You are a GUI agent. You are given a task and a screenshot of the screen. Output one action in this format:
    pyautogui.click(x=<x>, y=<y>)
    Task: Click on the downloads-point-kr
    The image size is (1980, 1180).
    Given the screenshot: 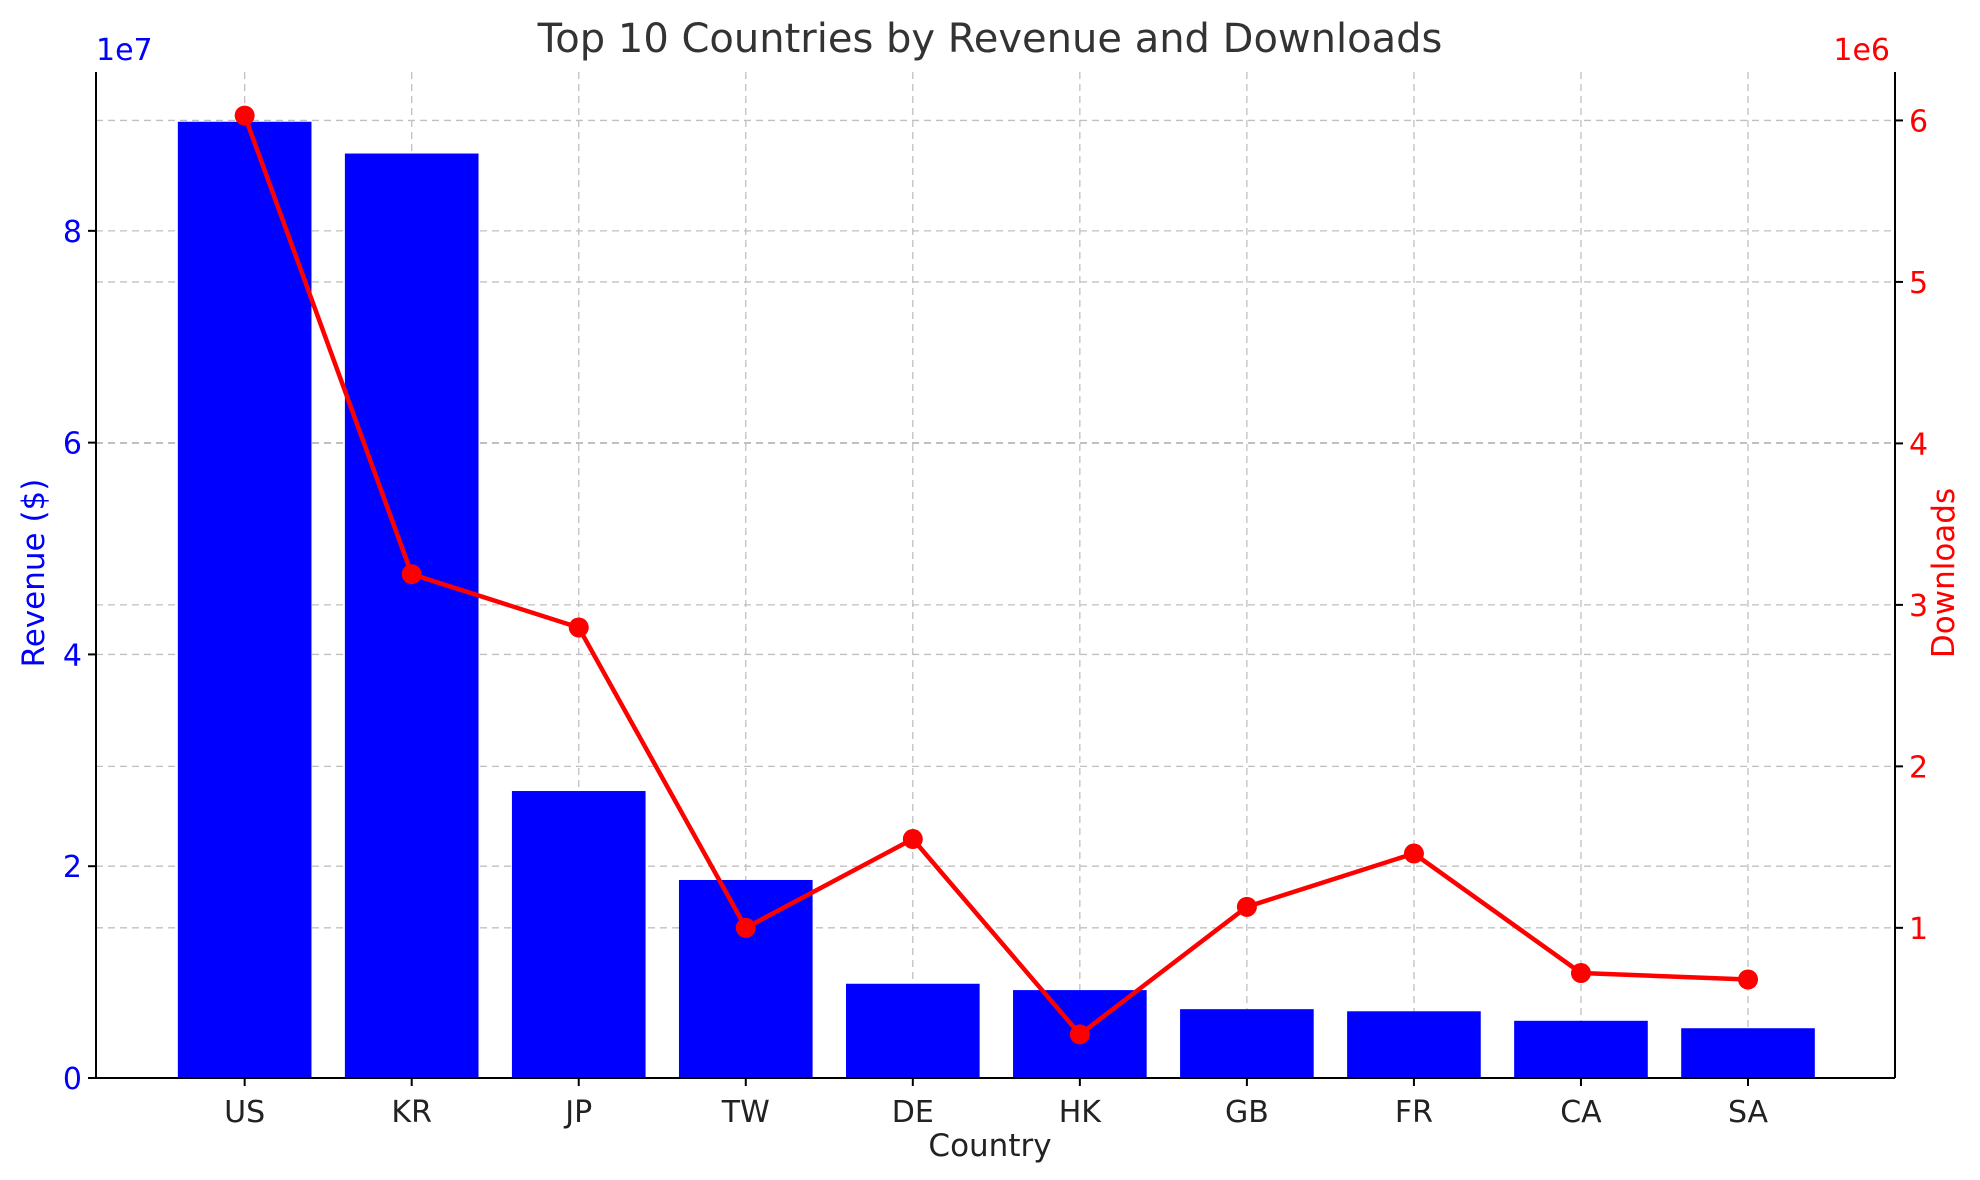 What is the action you would take?
    pyautogui.click(x=411, y=574)
    